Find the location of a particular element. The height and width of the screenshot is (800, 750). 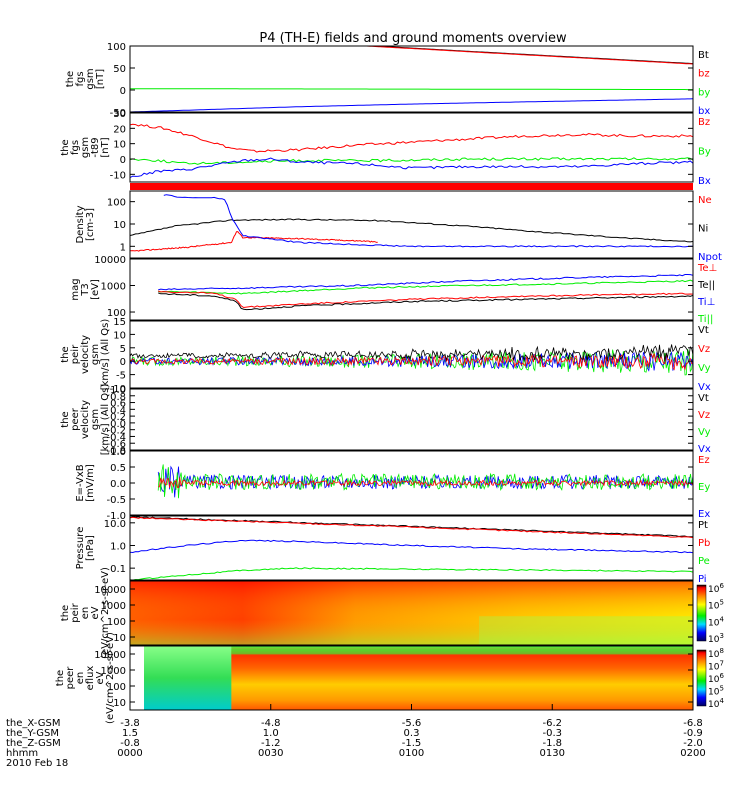

legend-By: By is located at coordinates (704, 152).